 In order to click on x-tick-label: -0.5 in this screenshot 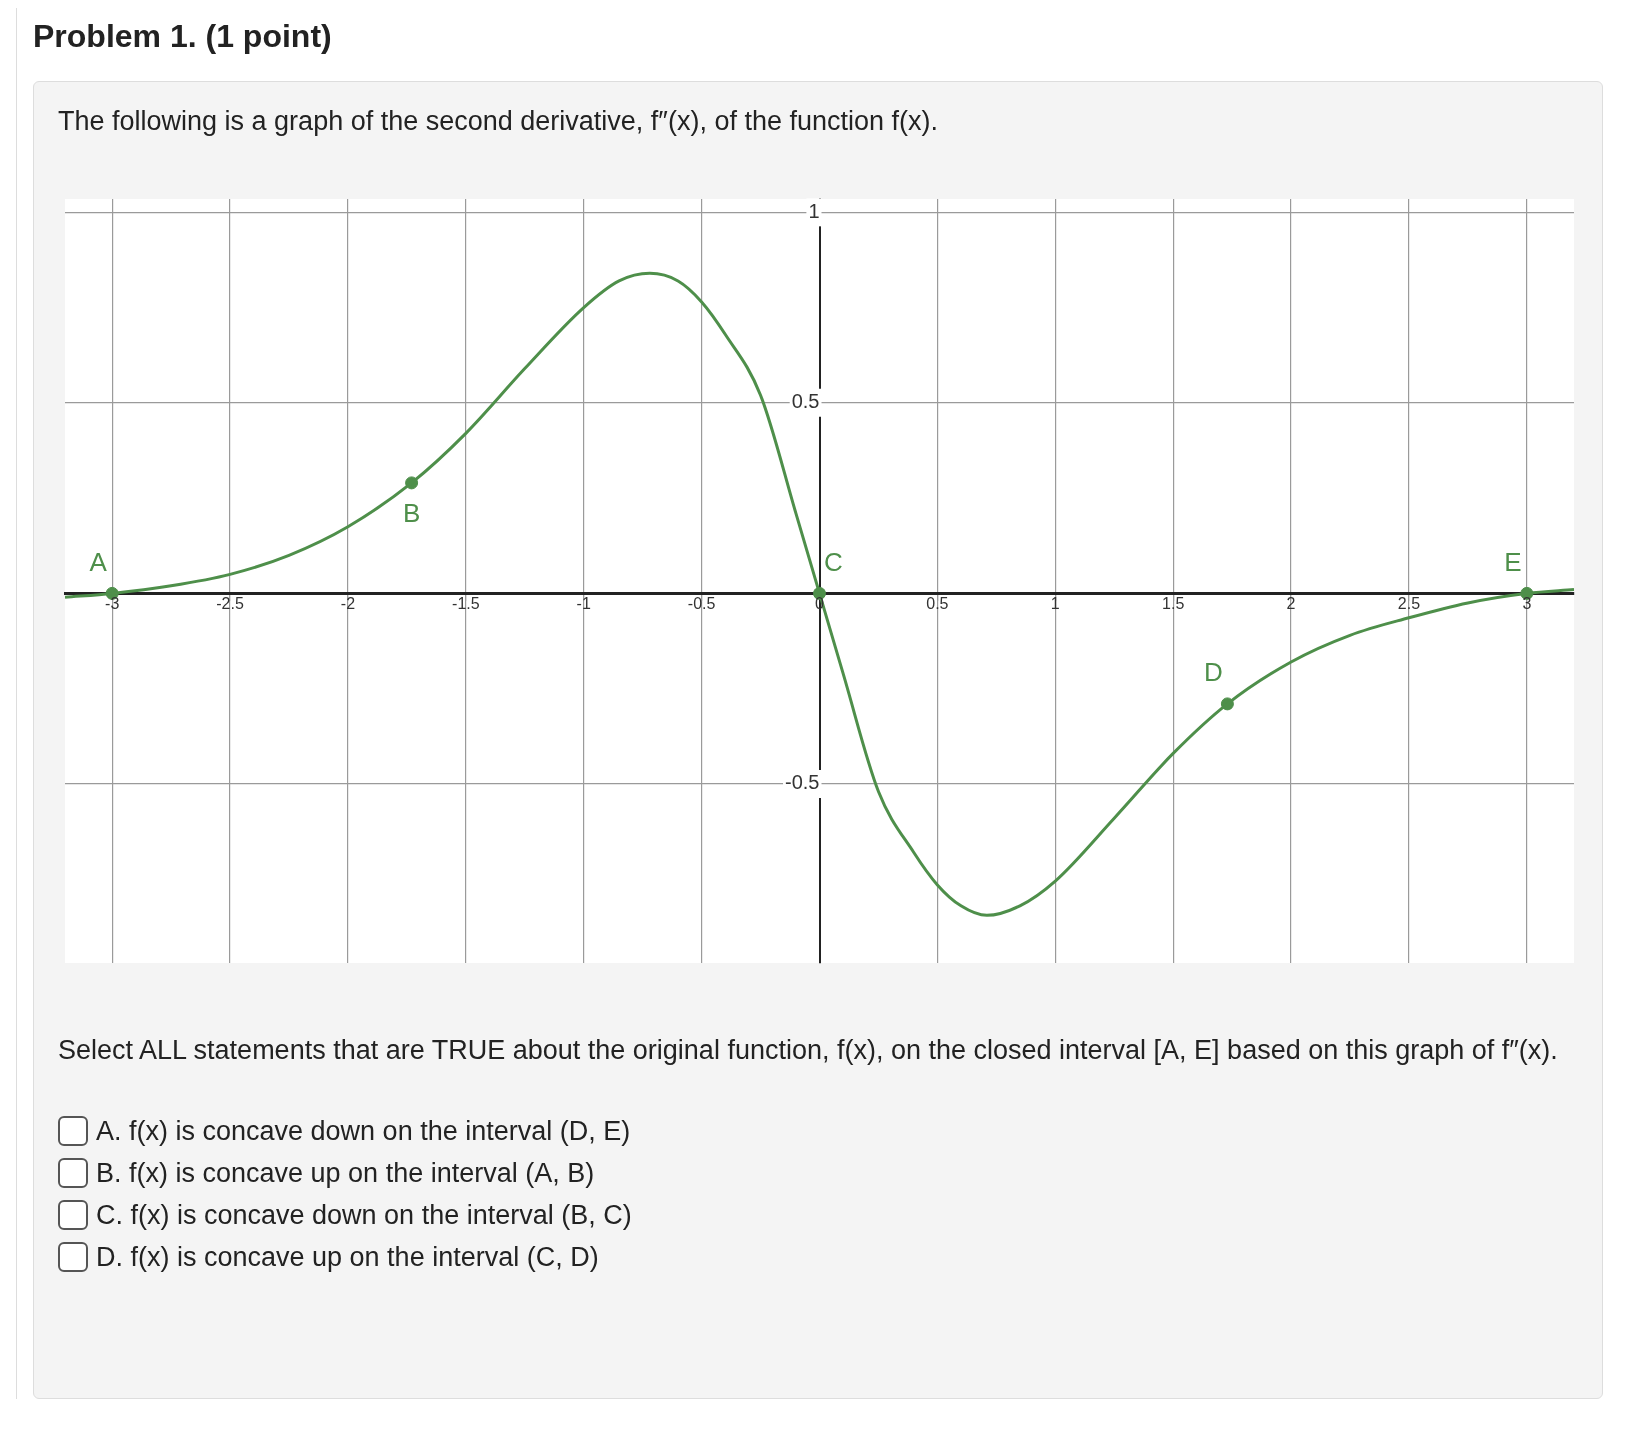, I will do `click(701, 603)`.